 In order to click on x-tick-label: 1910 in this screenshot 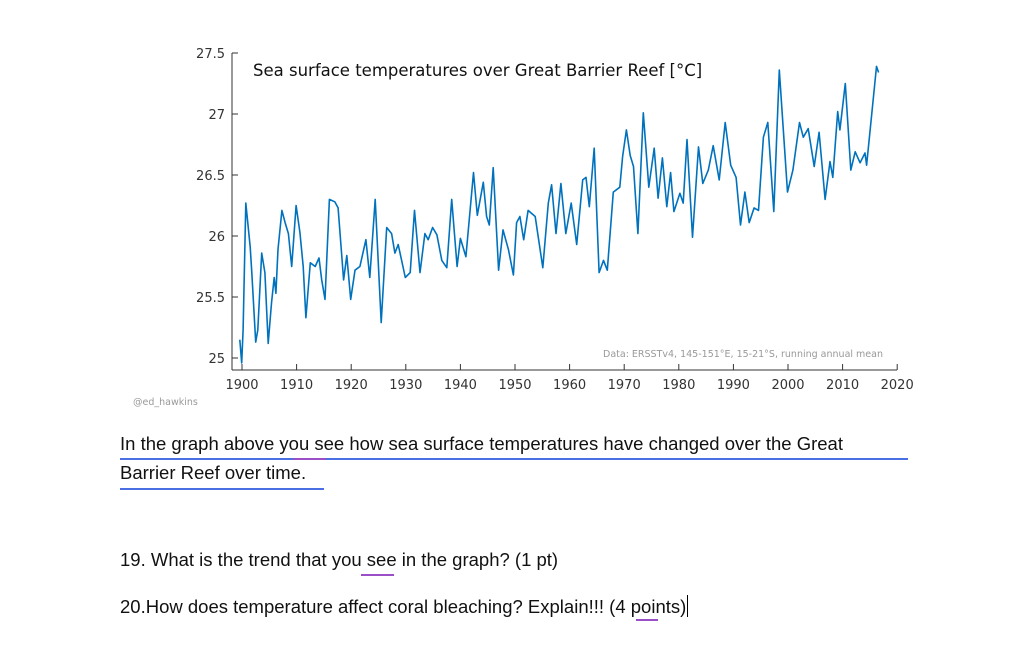, I will do `click(296, 385)`.